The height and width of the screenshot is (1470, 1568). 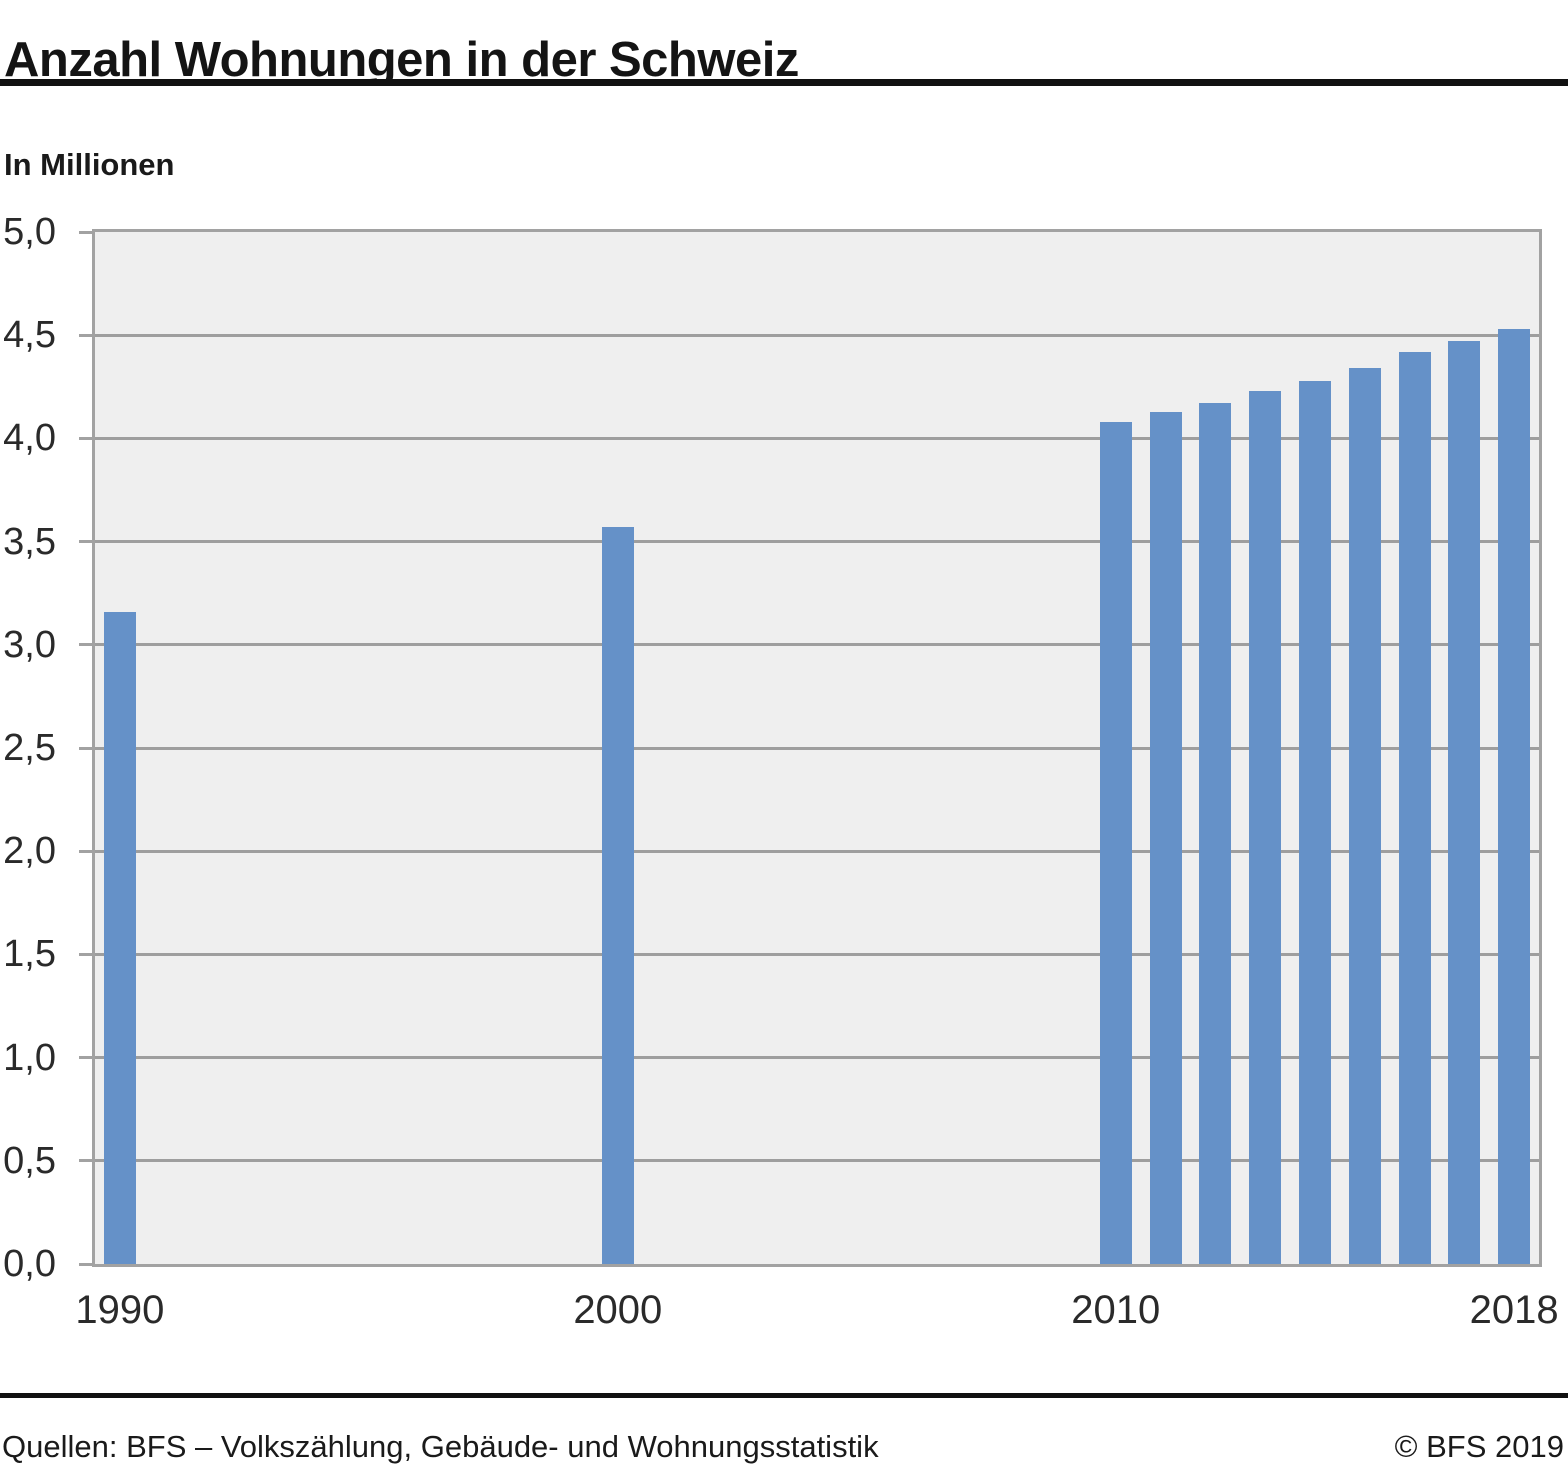 I want to click on bar-2013, so click(x=1265, y=827).